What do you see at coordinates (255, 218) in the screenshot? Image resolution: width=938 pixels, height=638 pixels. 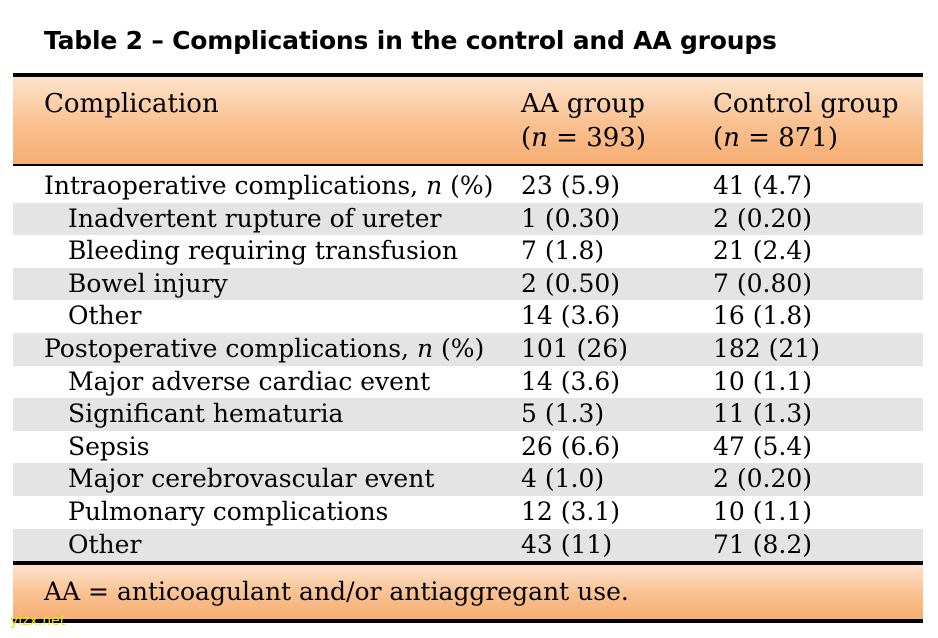 I see `row-label: Inadvertent rupture of ureter` at bounding box center [255, 218].